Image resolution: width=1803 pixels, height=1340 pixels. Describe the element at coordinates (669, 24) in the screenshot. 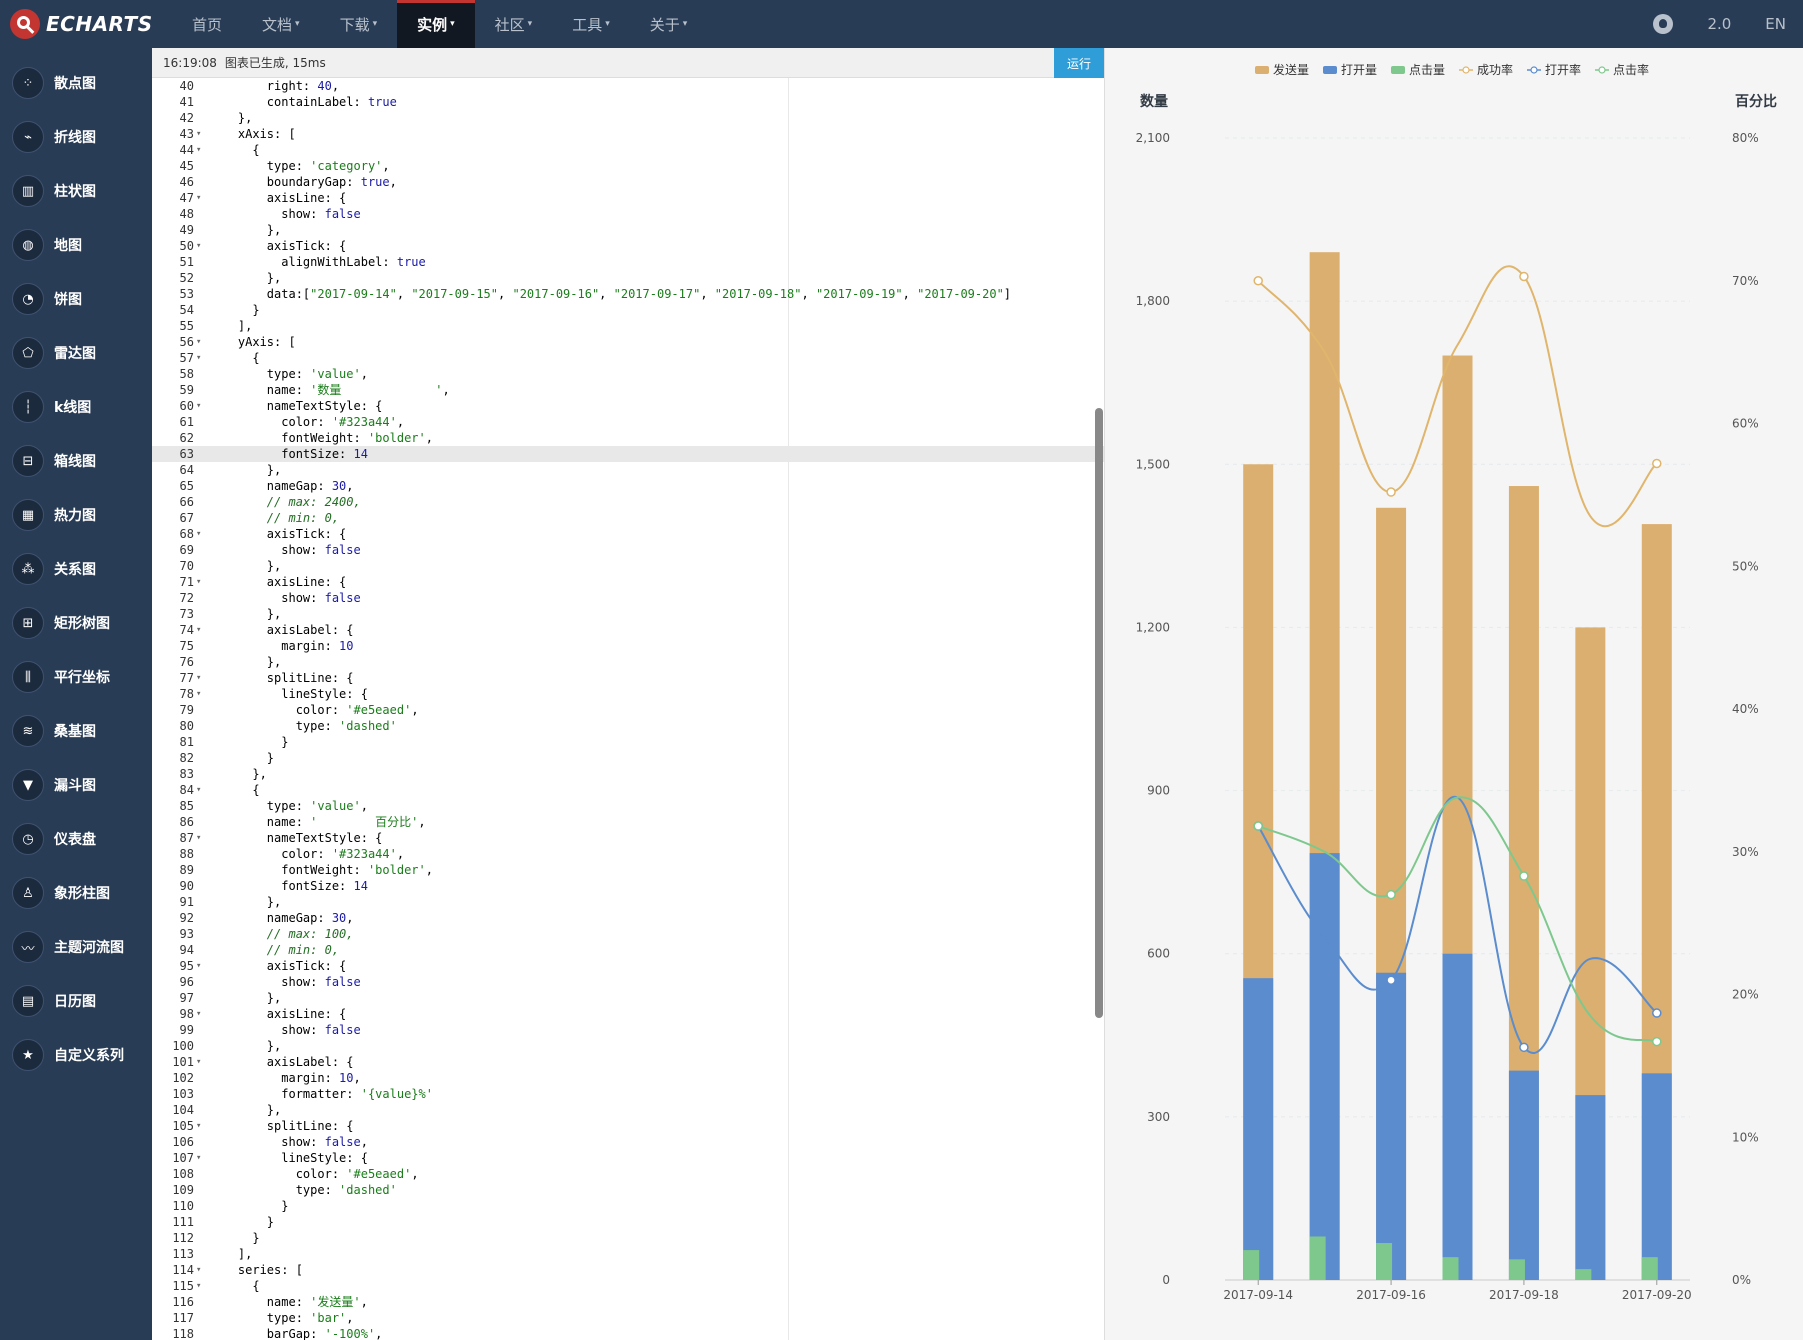

I see `nav-item-6: 关于 ▾` at that location.